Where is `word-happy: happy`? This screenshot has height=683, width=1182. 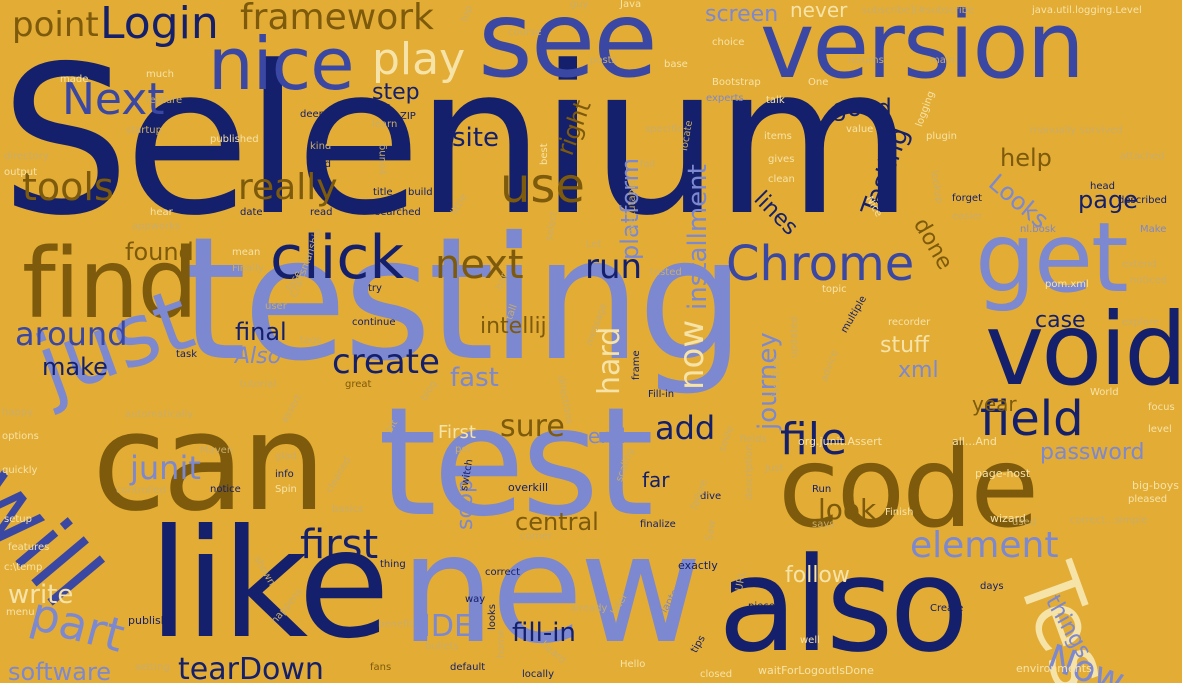
word-happy: happy is located at coordinates (18, 412).